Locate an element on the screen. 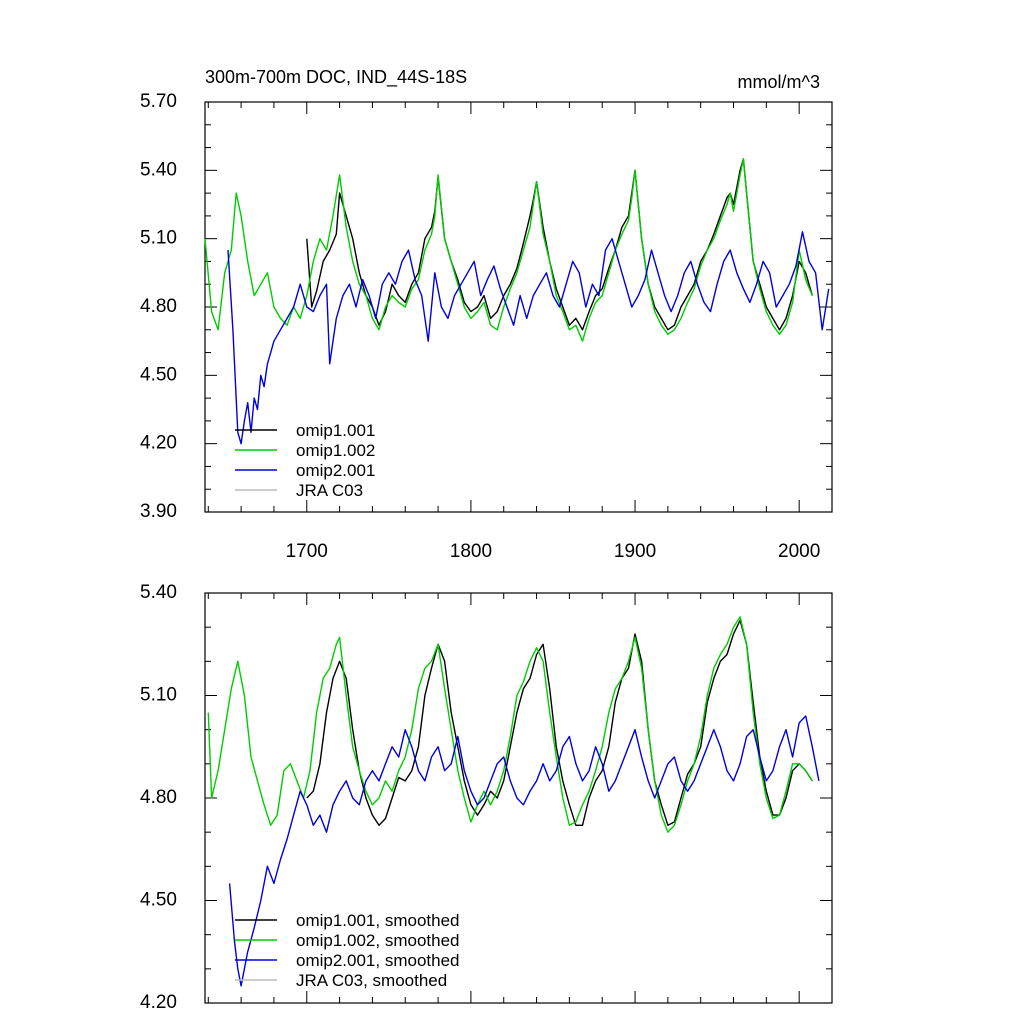 This screenshot has width=1024, height=1024. x-tick-label: 1800 is located at coordinates (471, 551).